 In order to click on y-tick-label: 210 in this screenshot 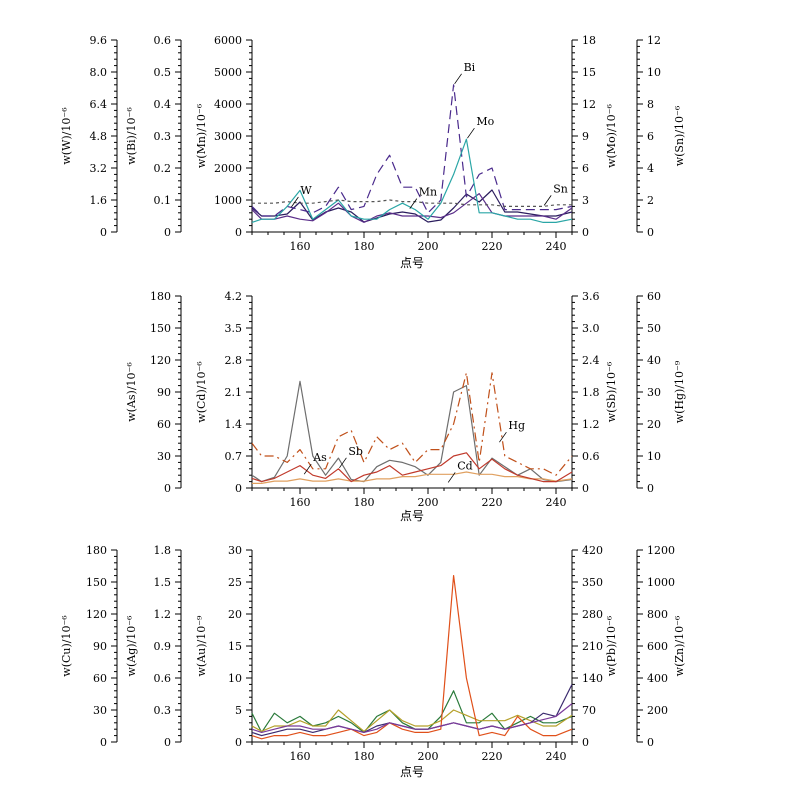, I will do `click(592, 646)`.